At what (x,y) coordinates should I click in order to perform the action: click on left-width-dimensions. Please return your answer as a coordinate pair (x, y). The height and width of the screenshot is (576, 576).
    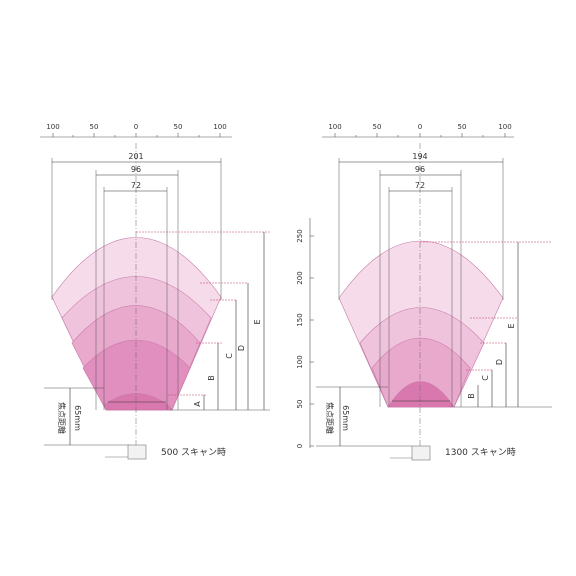
    Looking at the image, I should click on (136, 282).